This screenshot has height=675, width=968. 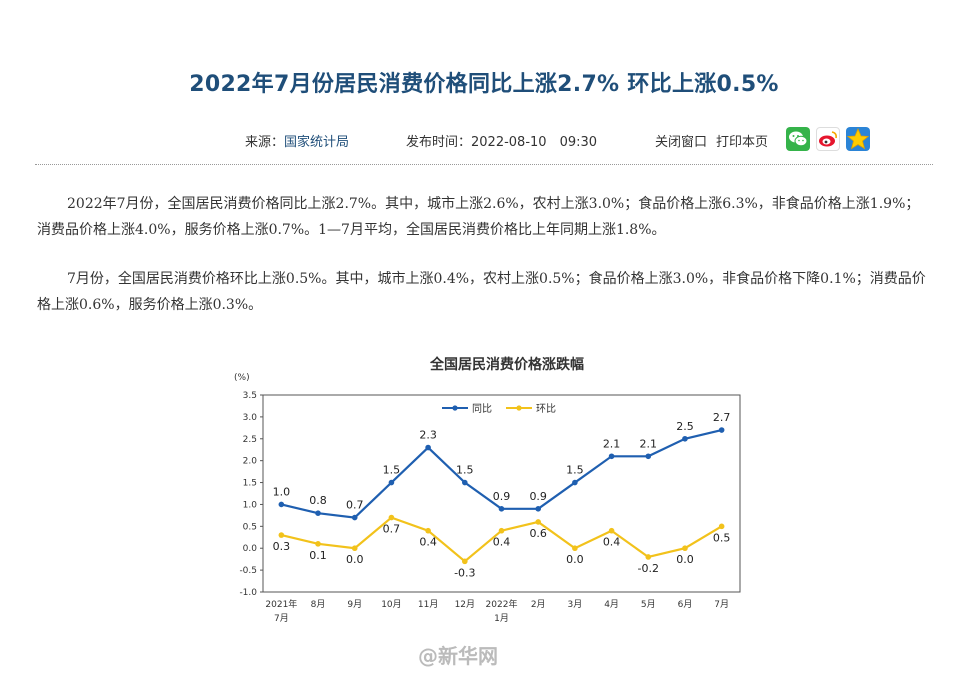 I want to click on y-tick-label: 2.5, so click(x=250, y=440).